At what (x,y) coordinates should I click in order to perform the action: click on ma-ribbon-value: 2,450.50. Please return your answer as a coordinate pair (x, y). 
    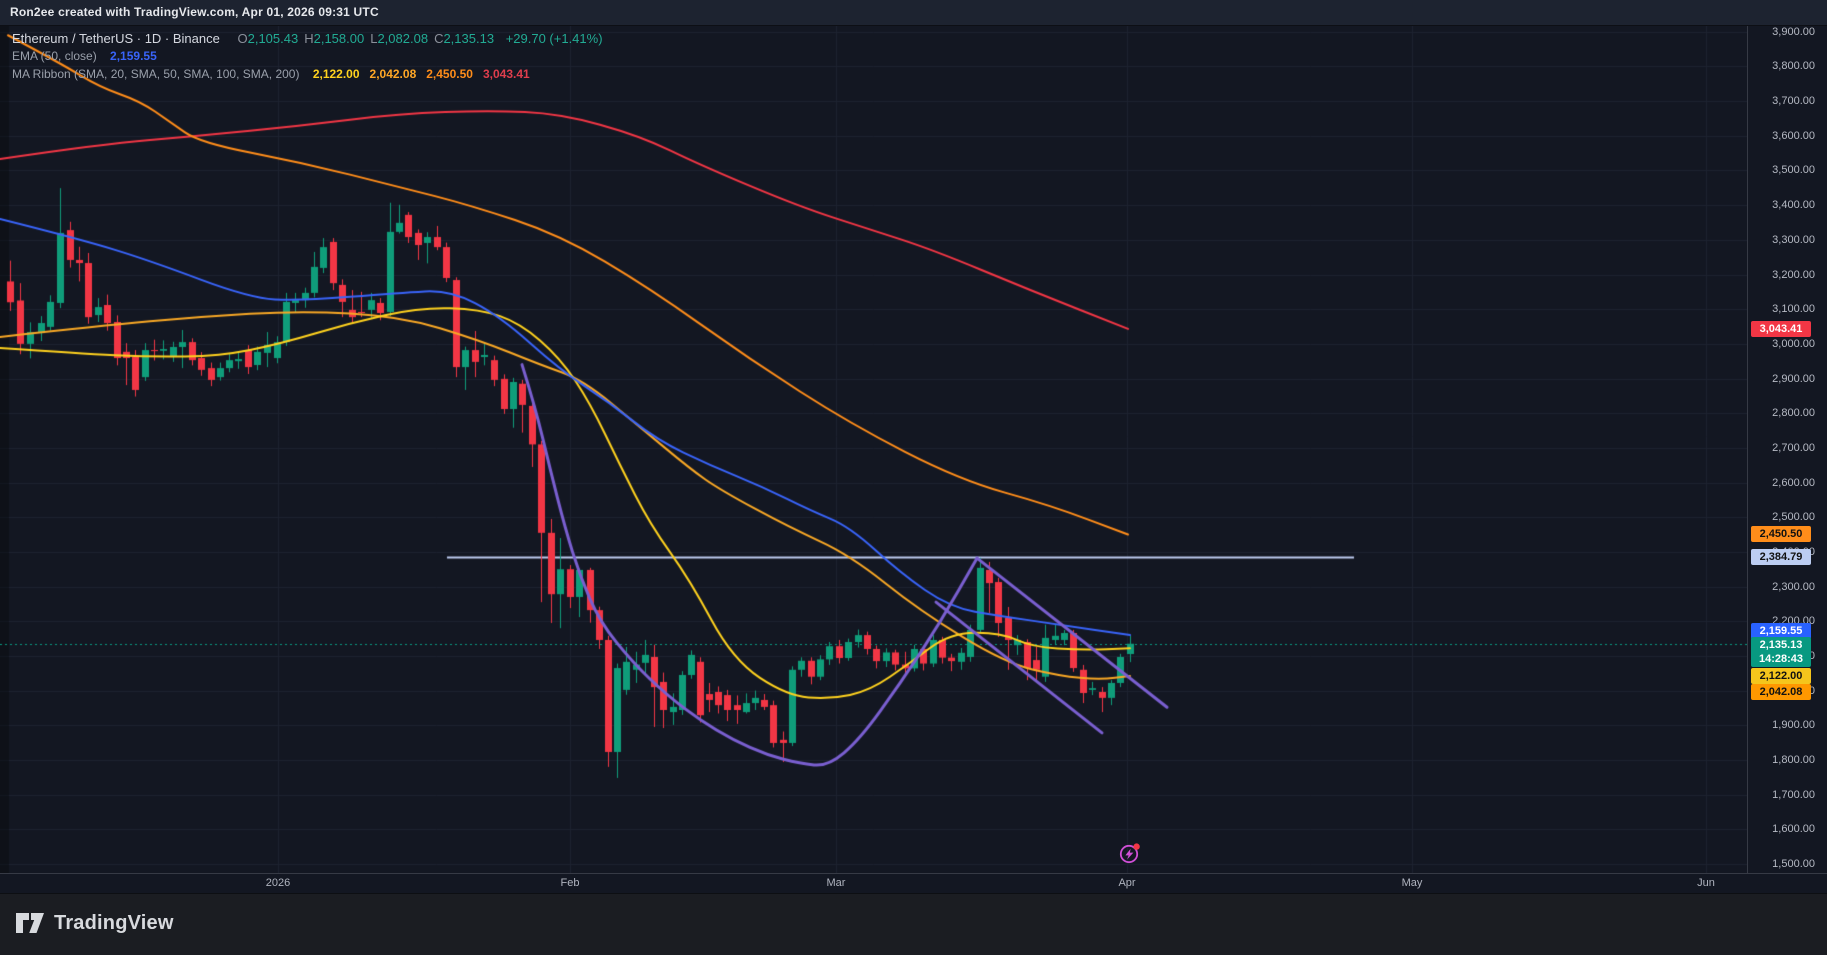
    Looking at the image, I should click on (449, 74).